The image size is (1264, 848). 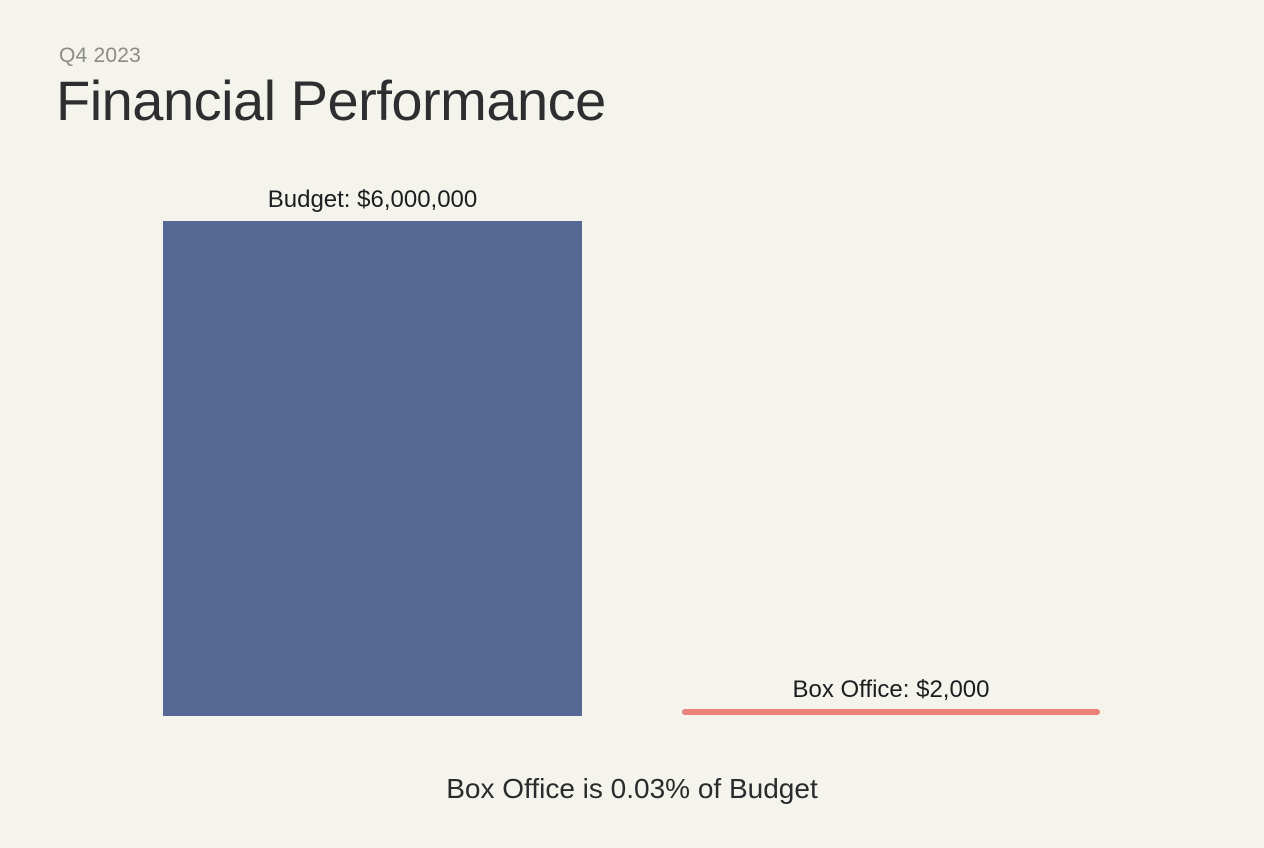 I want to click on budget-bar-label: Budget: $6,000,000, so click(x=372, y=199).